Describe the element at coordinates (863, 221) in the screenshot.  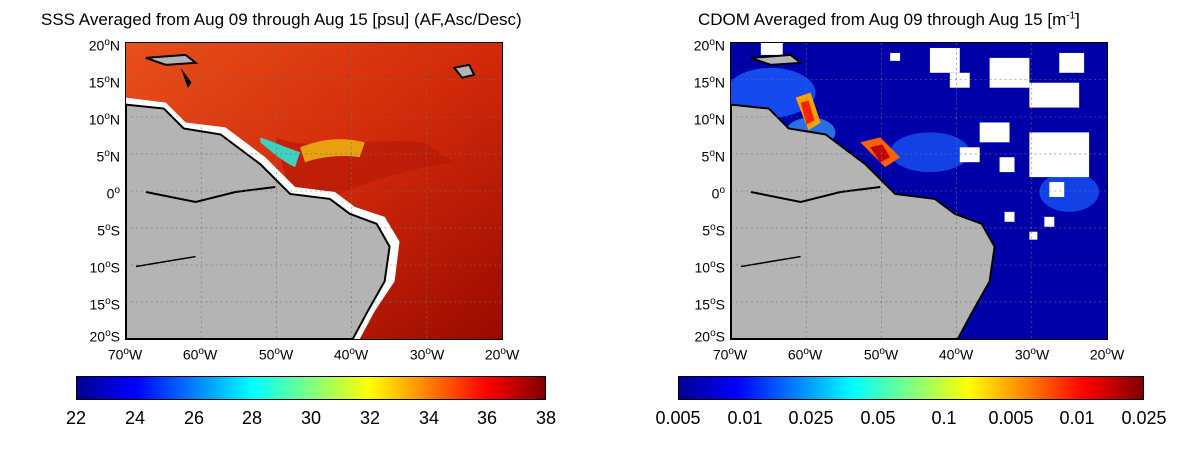
I see `cdom-land` at that location.